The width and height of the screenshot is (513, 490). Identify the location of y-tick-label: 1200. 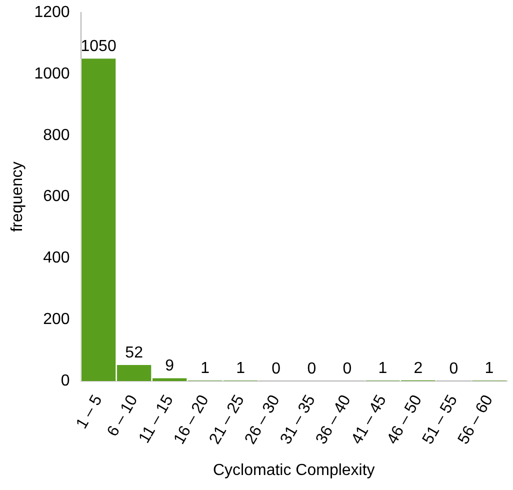
(52, 13).